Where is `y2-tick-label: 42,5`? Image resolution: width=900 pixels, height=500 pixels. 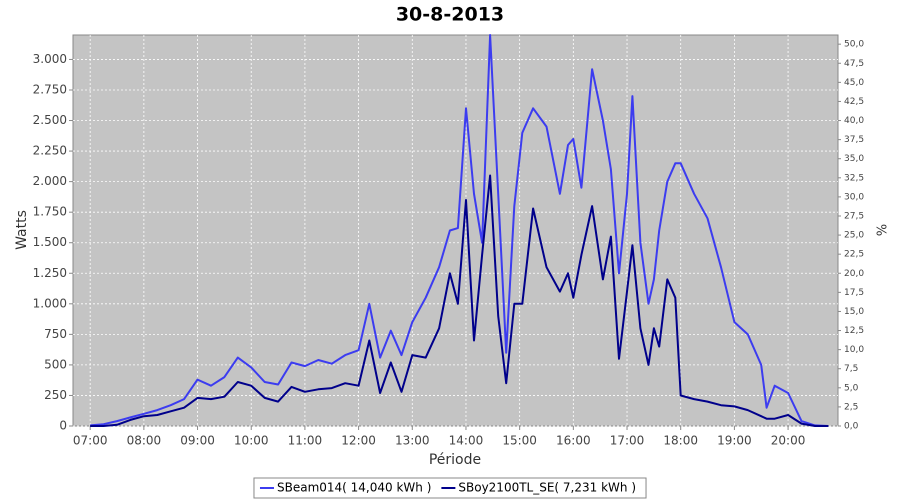
y2-tick-label: 42,5 is located at coordinates (854, 102).